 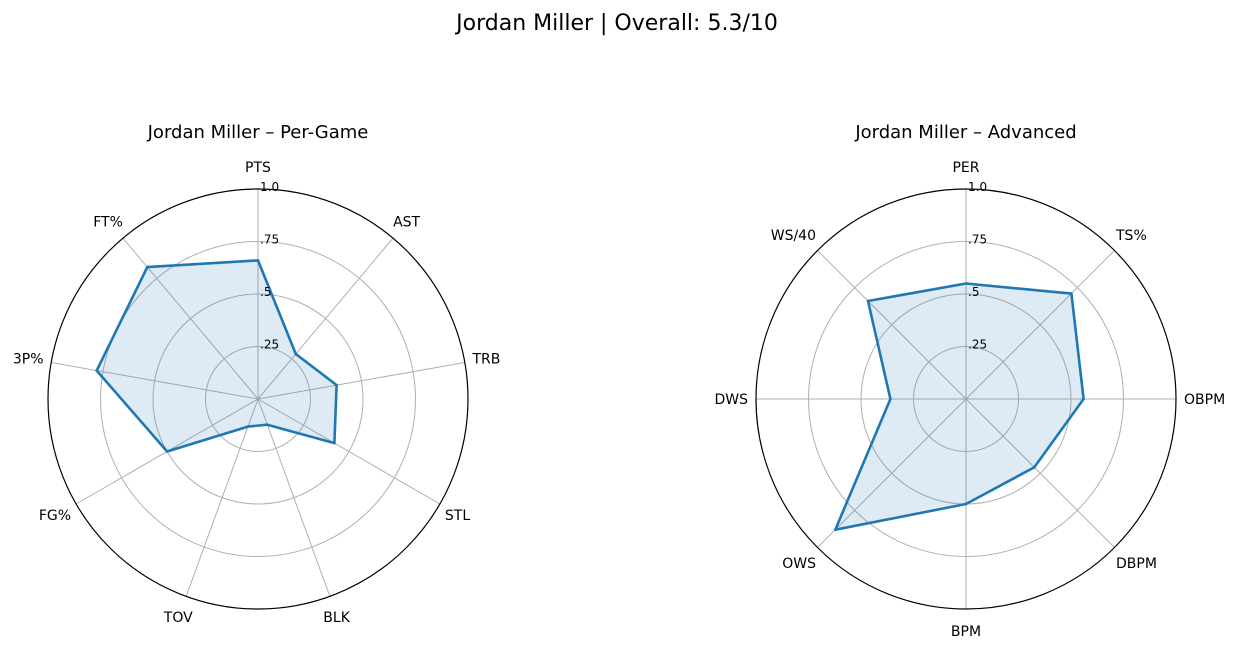 What do you see at coordinates (977, 187) in the screenshot?
I see `advanced-rtick-label-3: 1.0` at bounding box center [977, 187].